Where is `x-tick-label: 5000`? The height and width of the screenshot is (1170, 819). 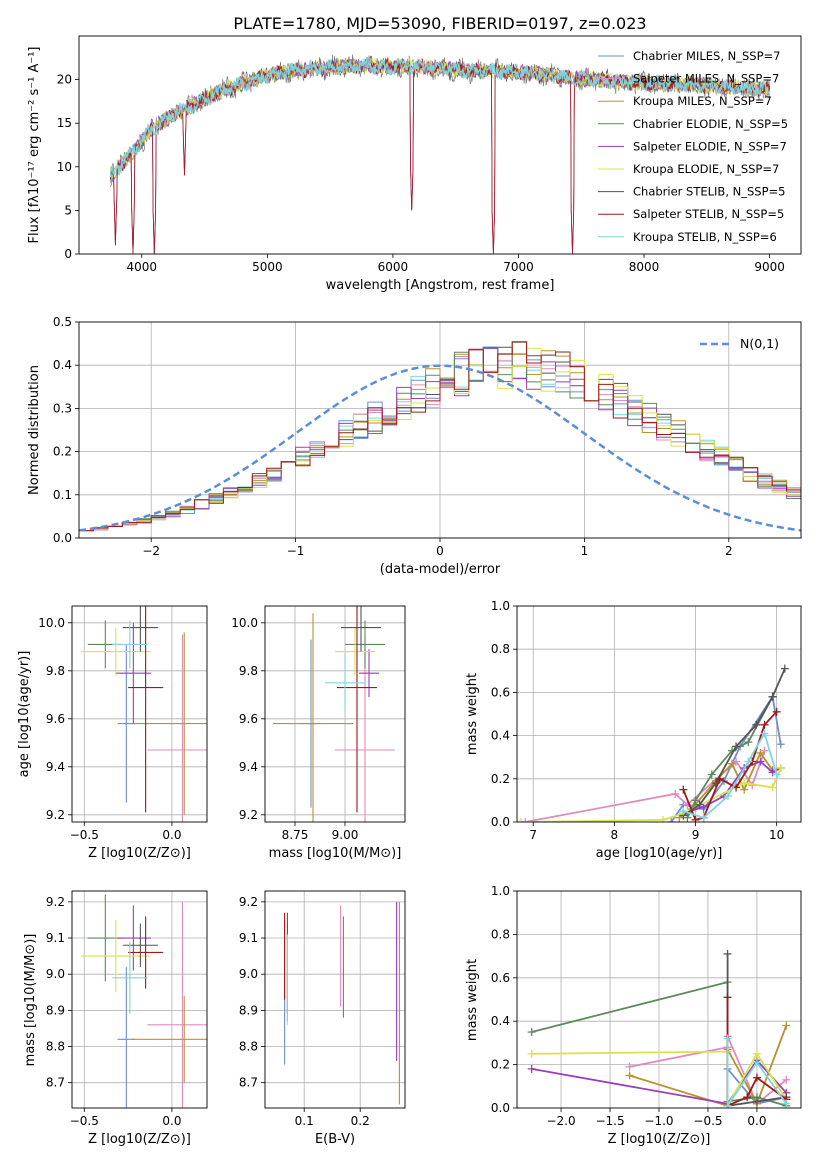 x-tick-label: 5000 is located at coordinates (267, 267).